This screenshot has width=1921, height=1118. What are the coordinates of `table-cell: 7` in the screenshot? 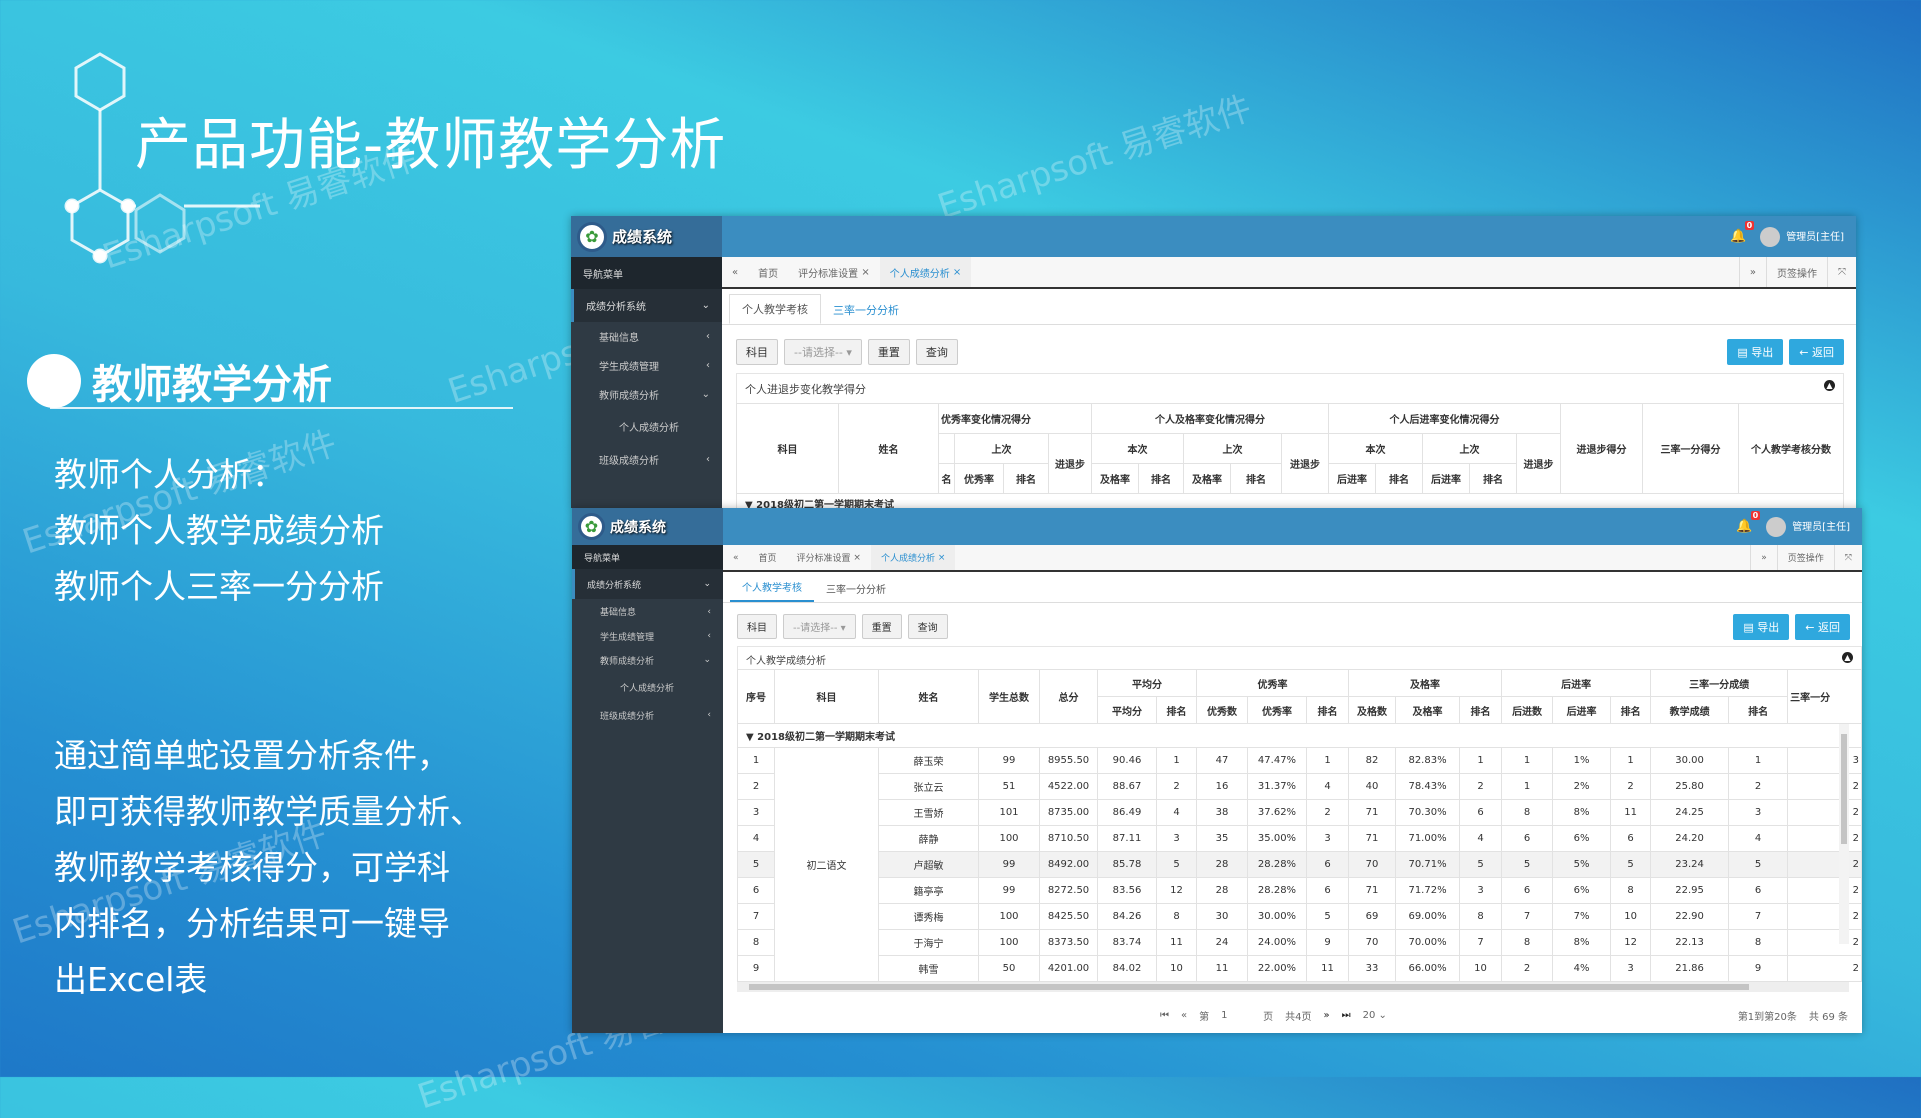 It's located at (1481, 942).